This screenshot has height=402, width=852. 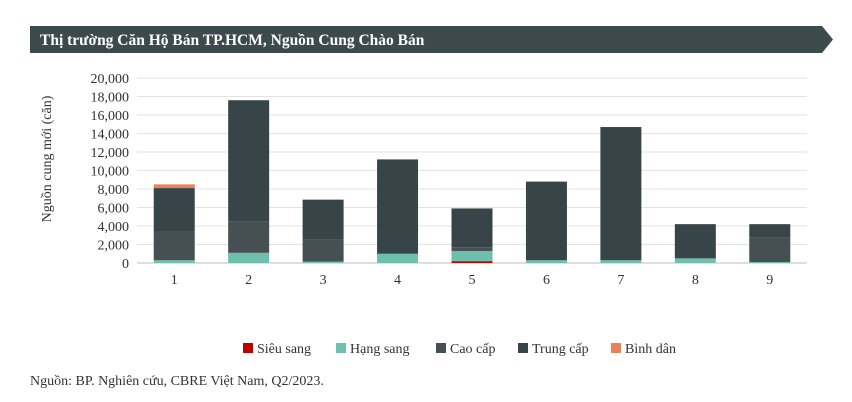 What do you see at coordinates (110, 135) in the screenshot?
I see `y-tick-label: 14,000` at bounding box center [110, 135].